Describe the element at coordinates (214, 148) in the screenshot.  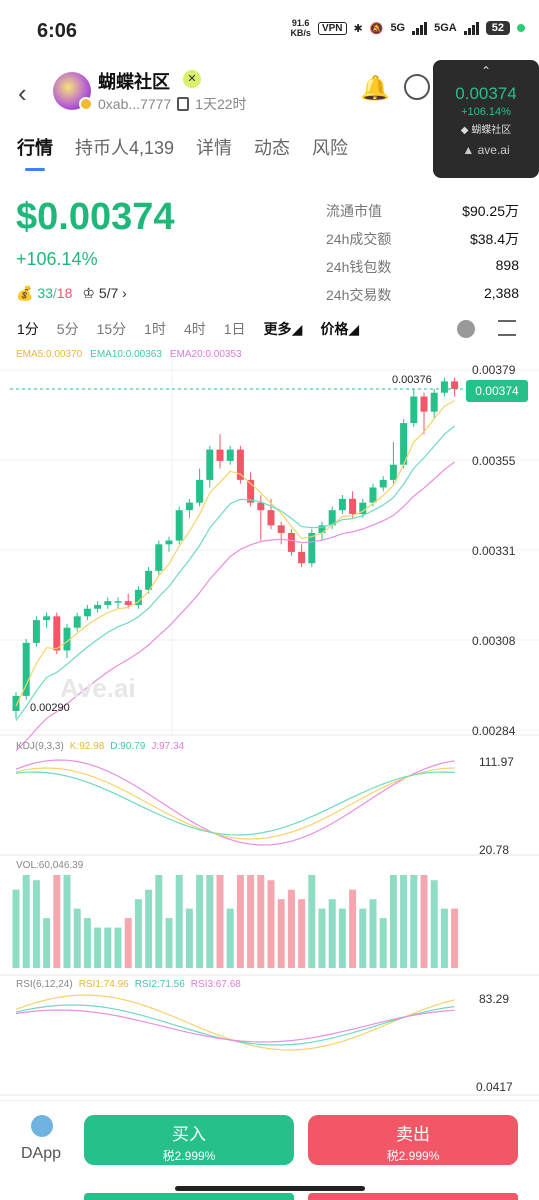
I see `tab-details: 详情` at that location.